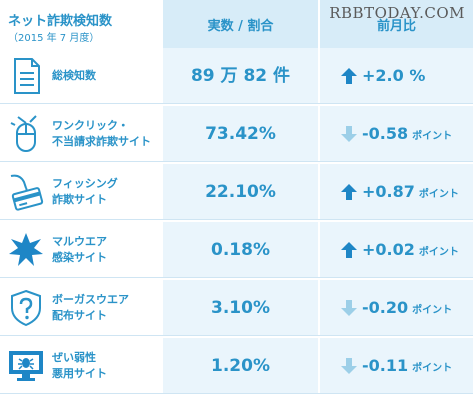 Image resolution: width=473 pixels, height=400 pixels. I want to click on change-number: -0.20, so click(385, 307).